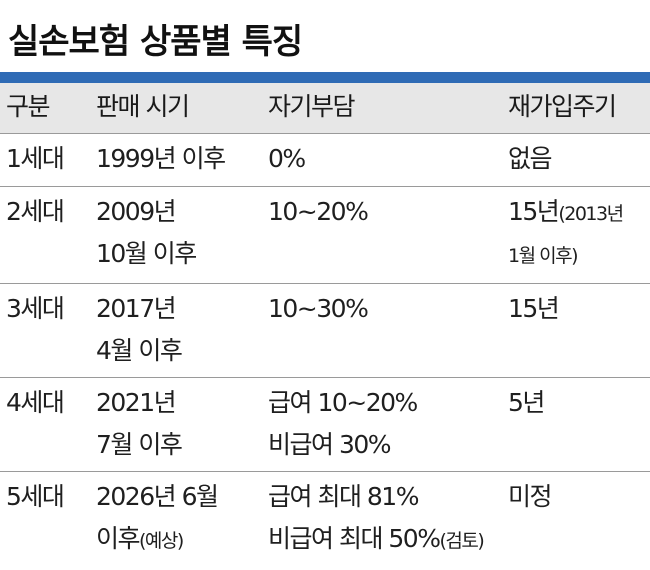  I want to click on generation-cell: 2세대, so click(35, 211).